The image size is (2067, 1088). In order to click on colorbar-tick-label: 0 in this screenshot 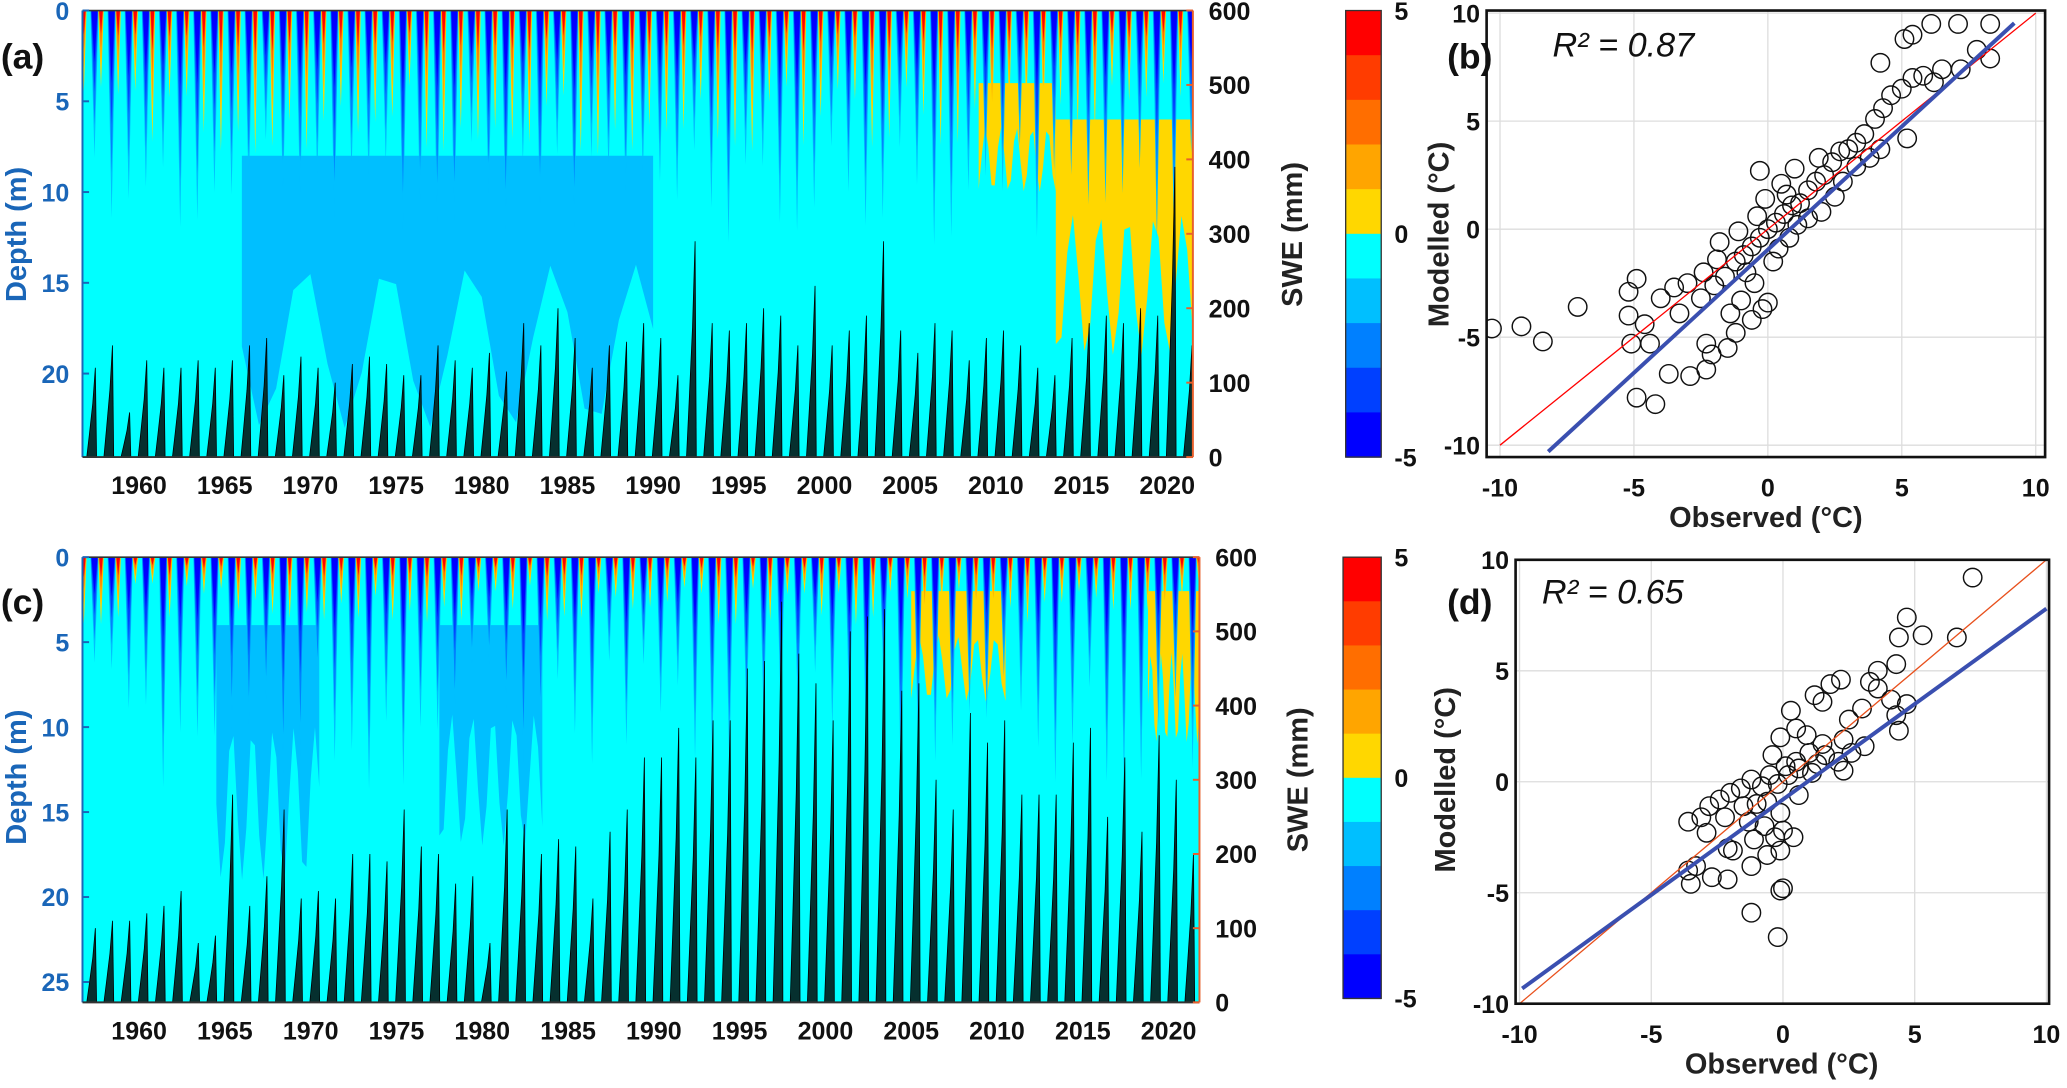, I will do `click(1401, 779)`.